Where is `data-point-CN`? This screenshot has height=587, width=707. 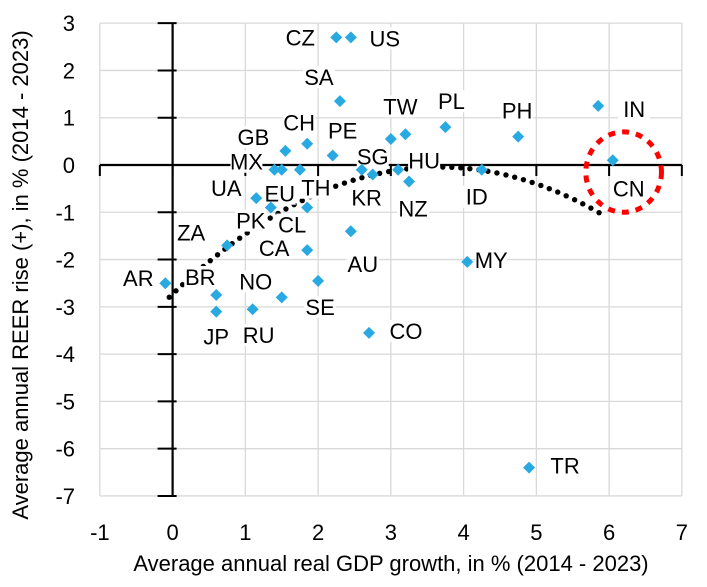 data-point-CN is located at coordinates (612, 160).